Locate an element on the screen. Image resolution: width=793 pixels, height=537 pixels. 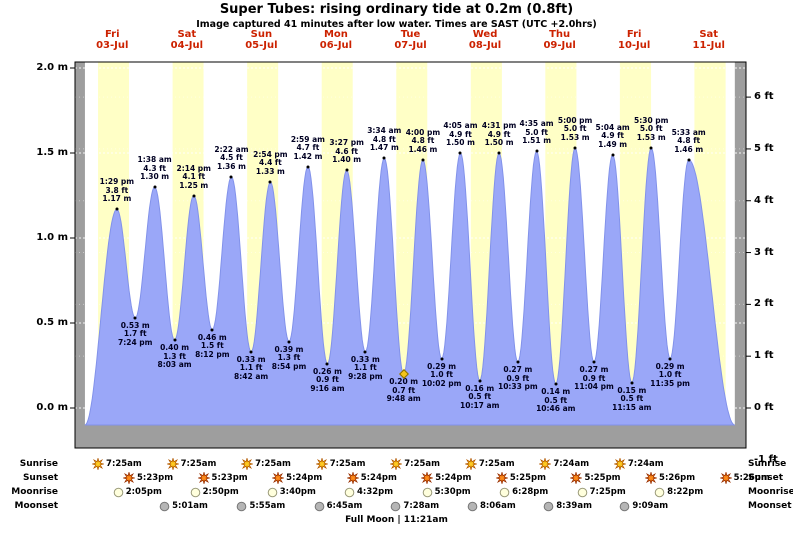
day-label: Mon 06-Jul is located at coordinates (336, 40).